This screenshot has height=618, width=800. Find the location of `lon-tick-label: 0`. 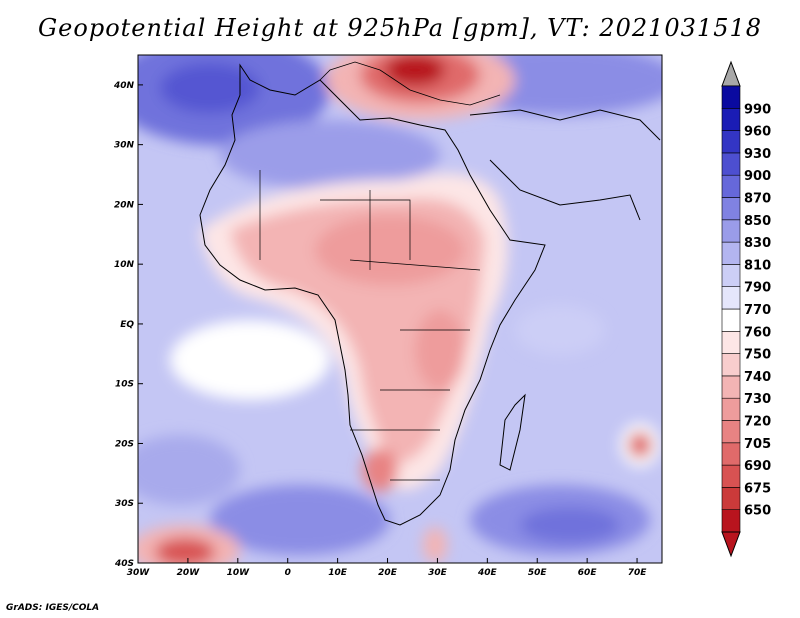

lon-tick-label: 0 is located at coordinates (288, 573).